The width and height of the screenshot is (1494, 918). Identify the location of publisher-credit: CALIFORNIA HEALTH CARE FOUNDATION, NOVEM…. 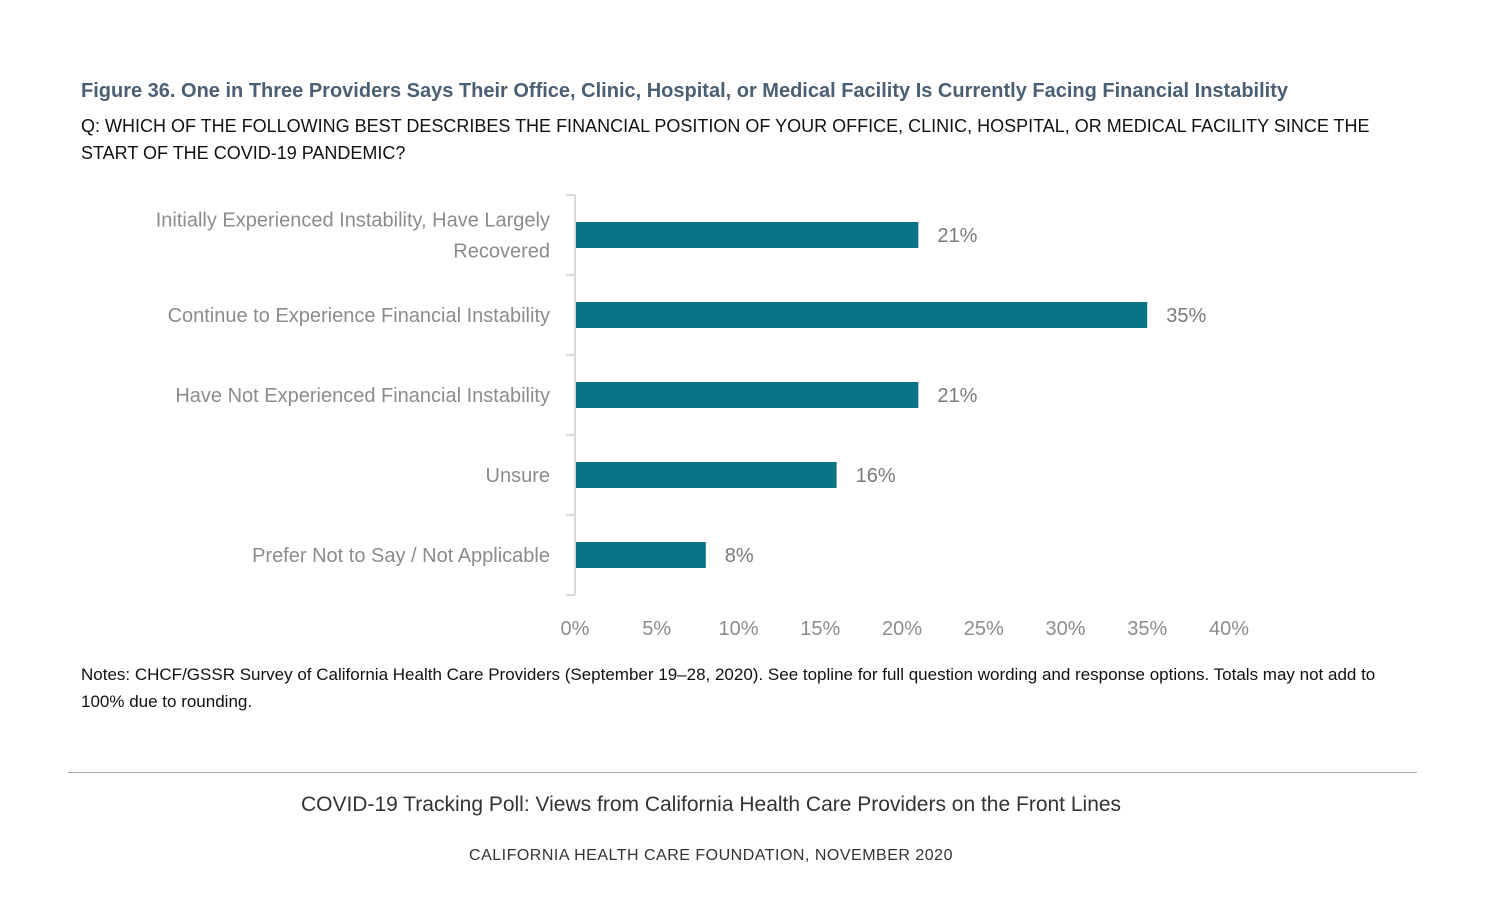
(711, 855).